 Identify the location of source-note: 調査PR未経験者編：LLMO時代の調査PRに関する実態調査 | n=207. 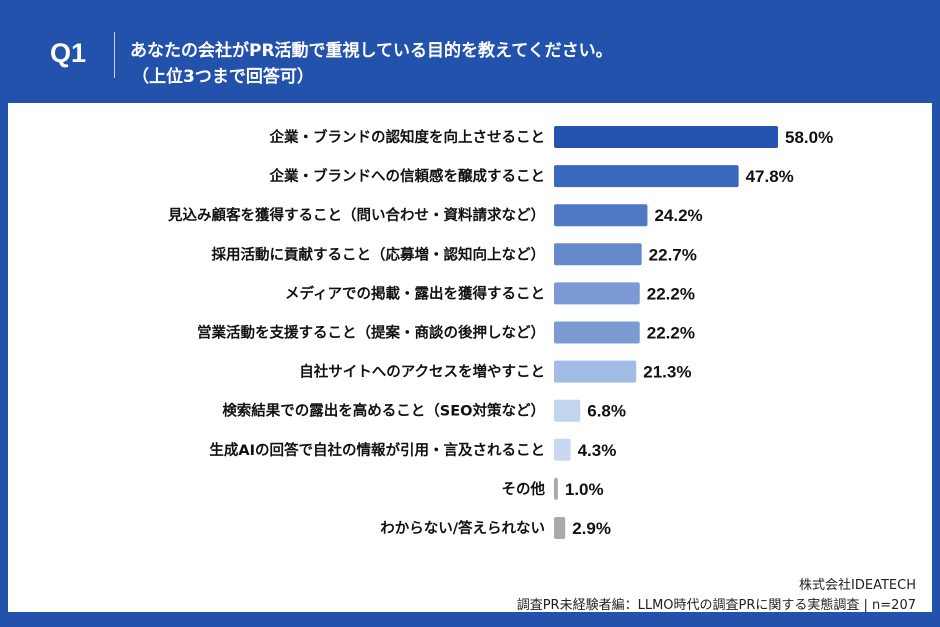
(716, 605).